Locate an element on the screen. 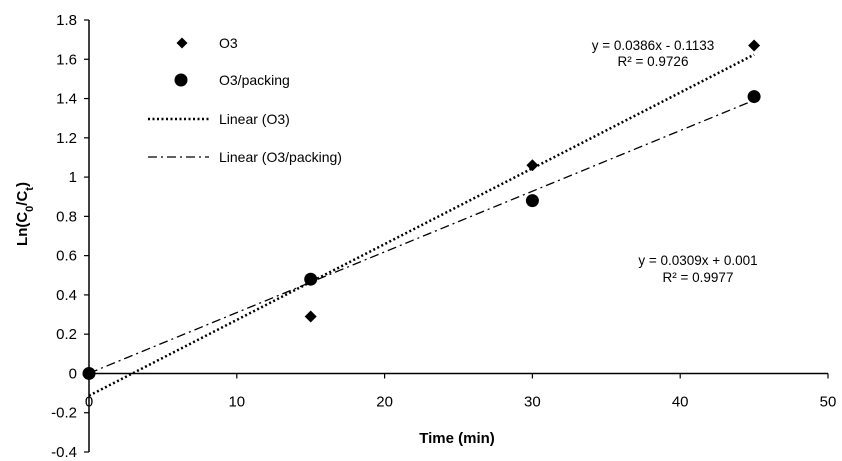 The height and width of the screenshot is (461, 842). equation-o3-packing: y = 0.0309x + 0.001 is located at coordinates (697, 260).